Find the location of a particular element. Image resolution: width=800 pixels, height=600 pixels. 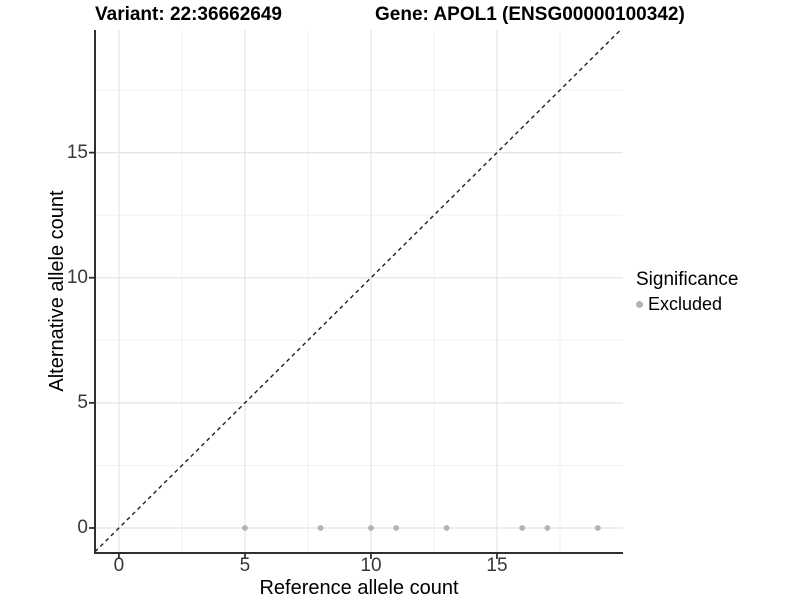

legend-title: Significance is located at coordinates (687, 279).